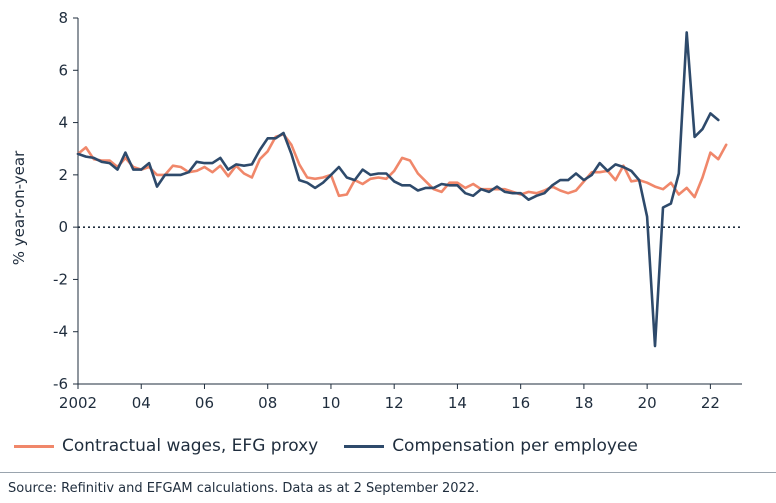 Image resolution: width=776 pixels, height=503 pixels. I want to click on legend-swatch-comp, so click(364, 446).